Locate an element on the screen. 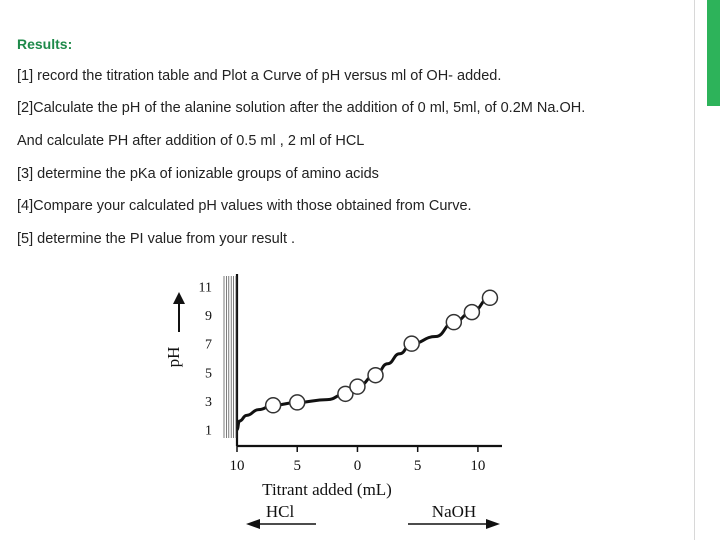 This screenshot has height=540, width=720. y-axis-label: pH is located at coordinates (173, 357).